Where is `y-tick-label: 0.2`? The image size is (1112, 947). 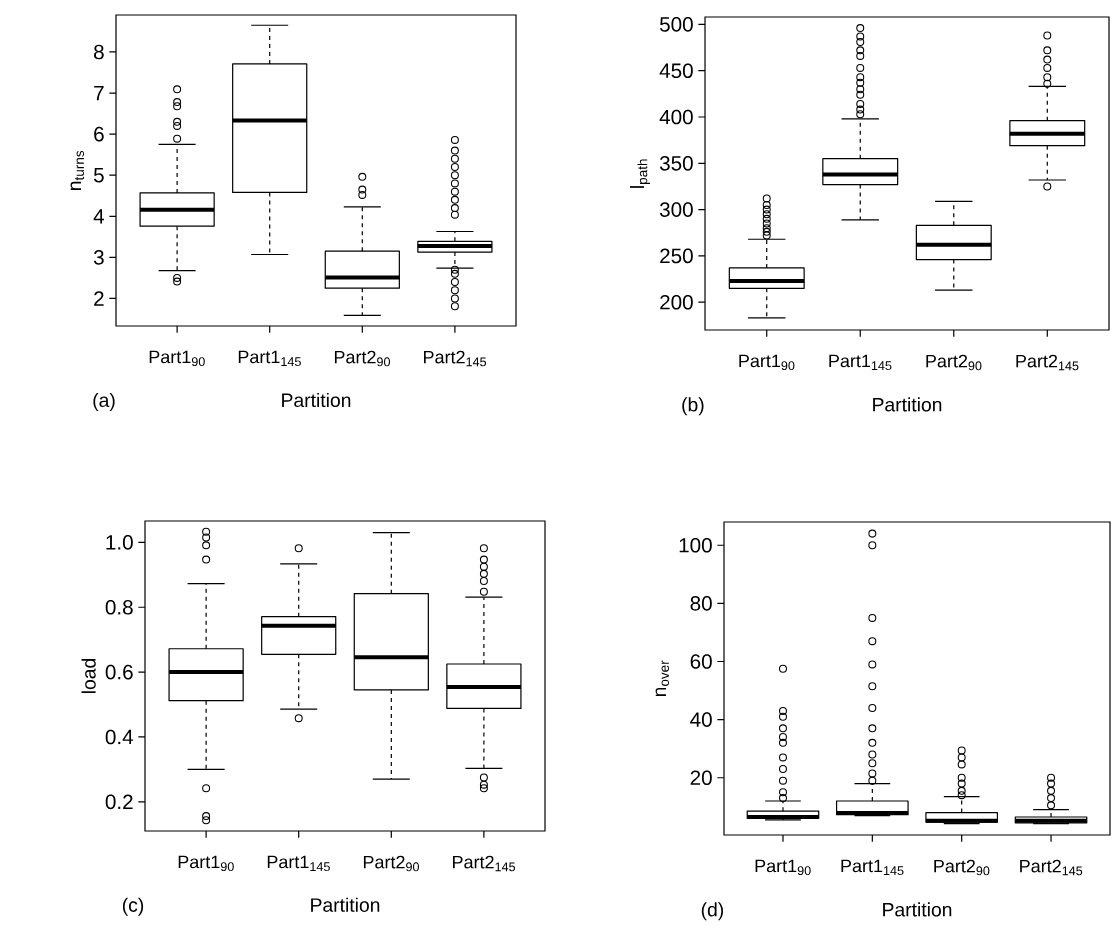 y-tick-label: 0.2 is located at coordinates (119, 802).